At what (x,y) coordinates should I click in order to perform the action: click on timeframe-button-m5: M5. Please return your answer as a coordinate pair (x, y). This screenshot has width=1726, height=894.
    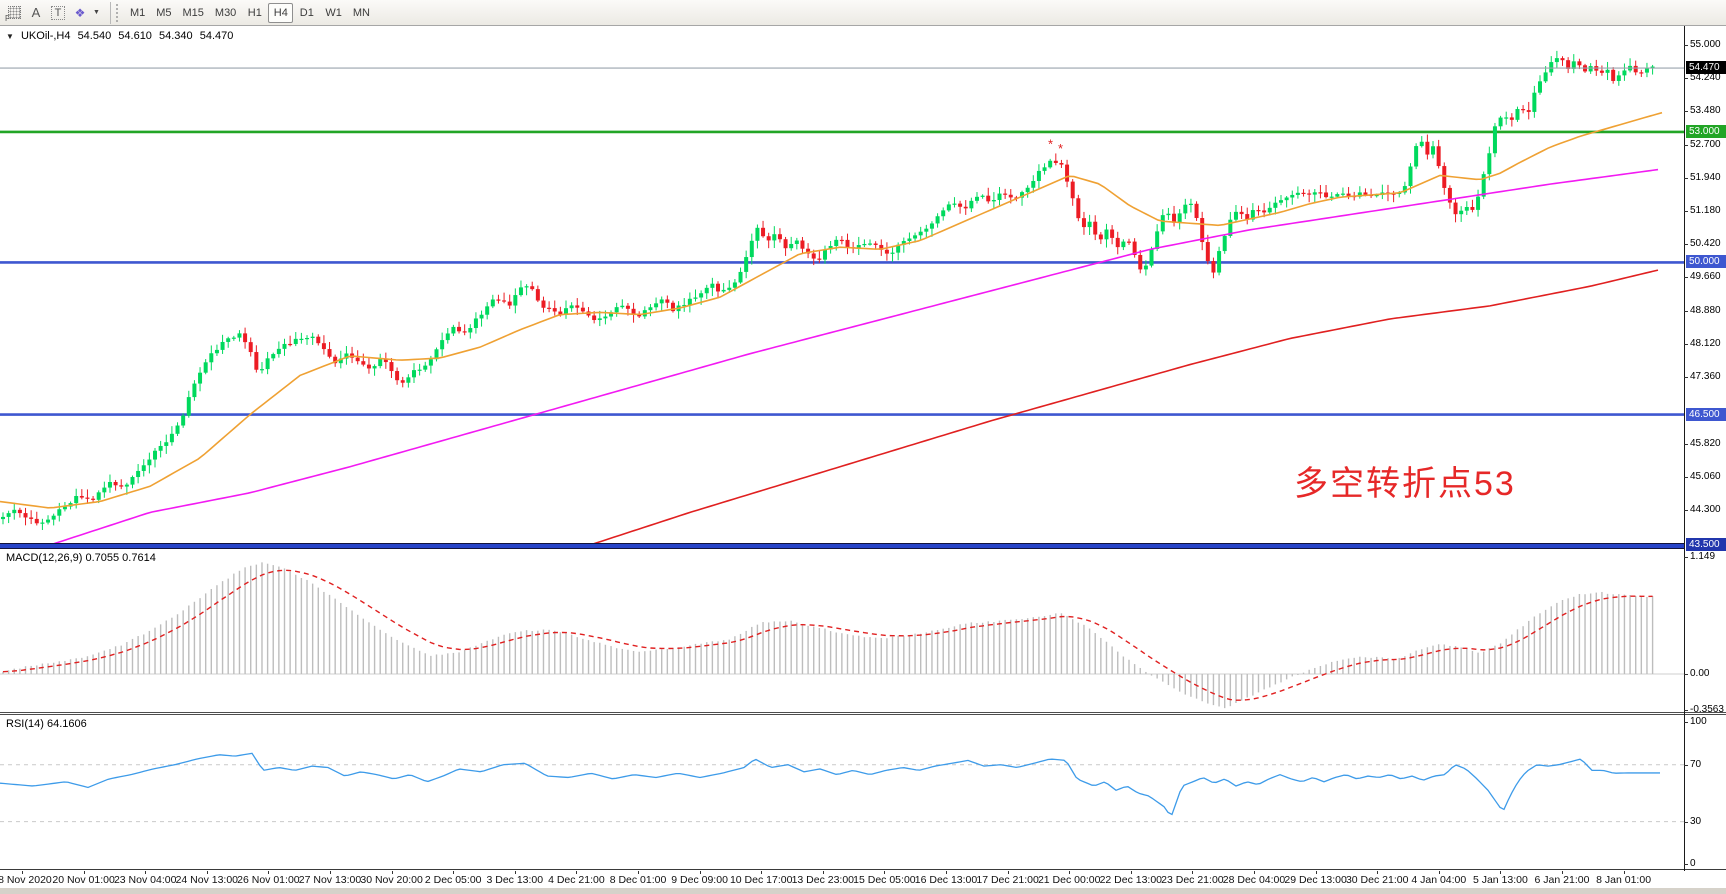
    Looking at the image, I should click on (163, 13).